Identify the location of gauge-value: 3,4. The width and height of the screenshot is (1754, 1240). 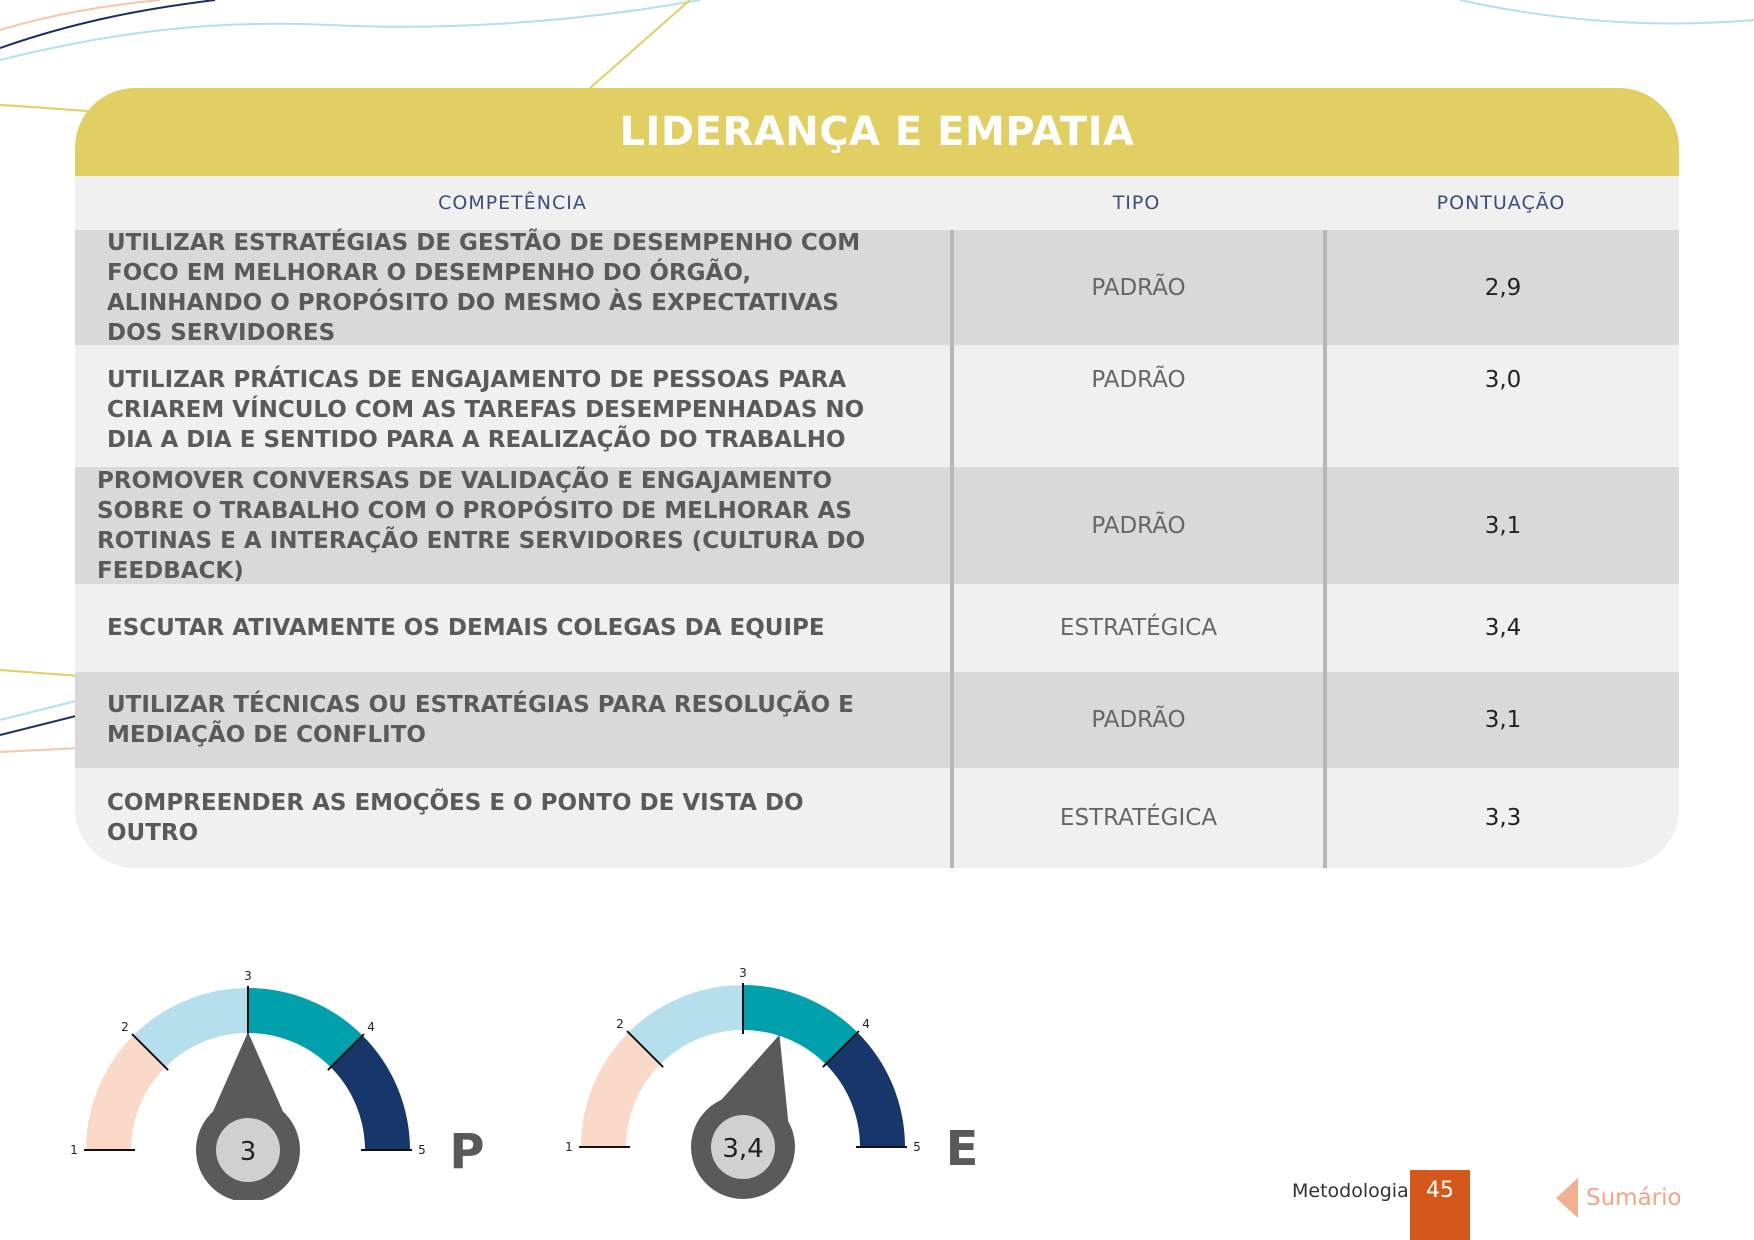
(742, 1149).